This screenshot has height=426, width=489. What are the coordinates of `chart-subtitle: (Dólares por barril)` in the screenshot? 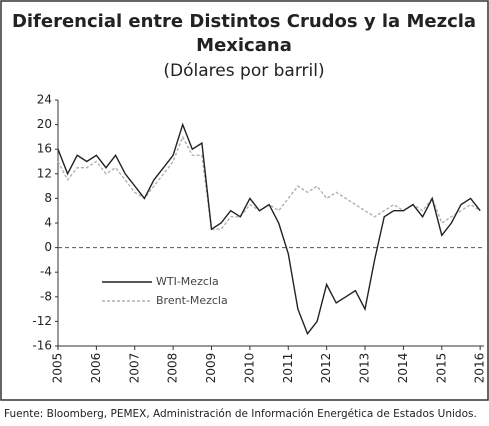 It's located at (243, 71).